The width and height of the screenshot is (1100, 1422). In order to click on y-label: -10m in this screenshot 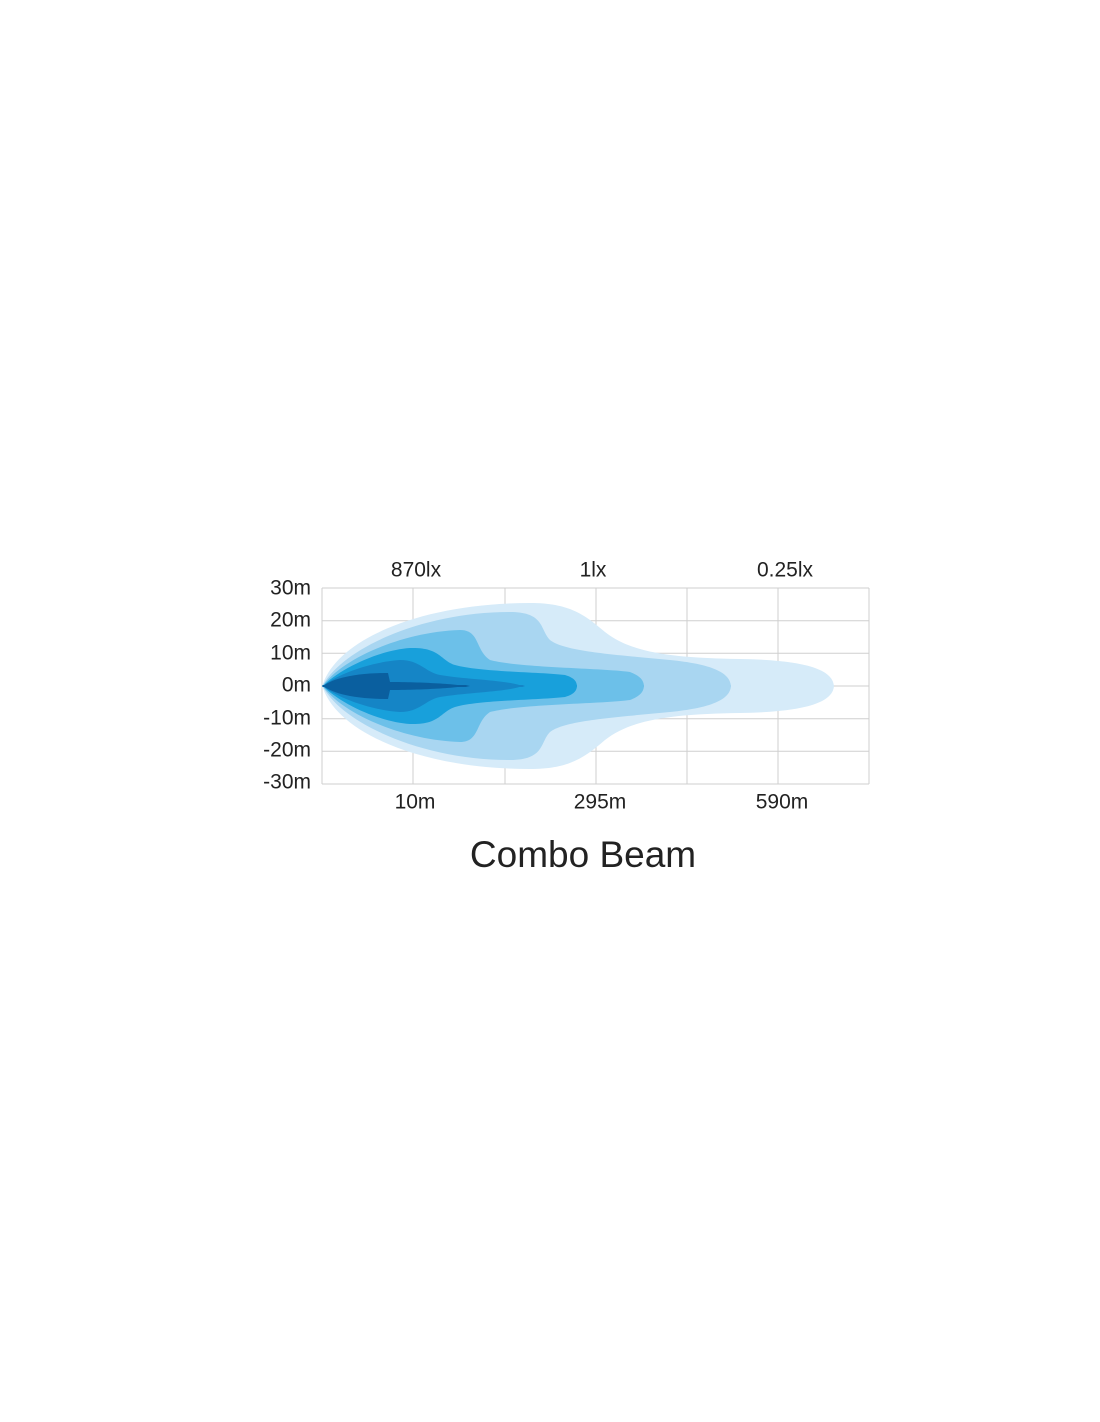, I will do `click(287, 718)`.